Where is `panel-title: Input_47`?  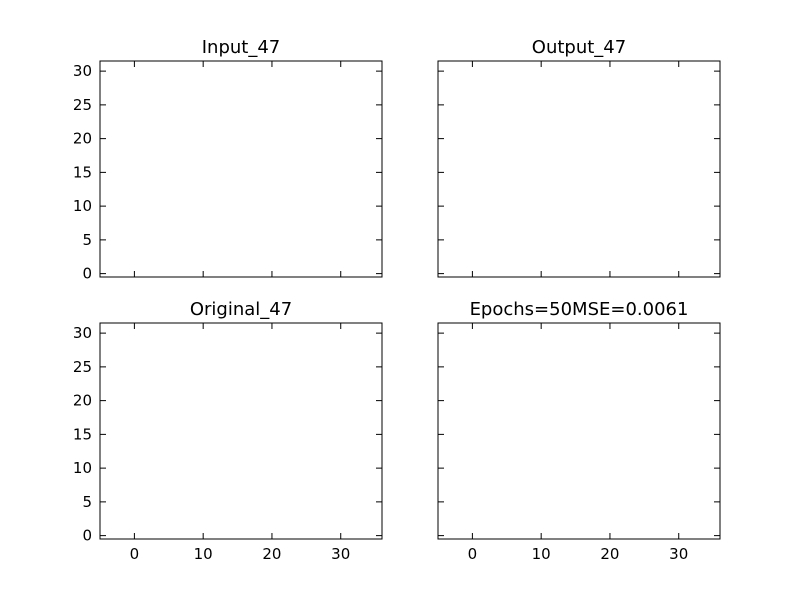 panel-title: Input_47 is located at coordinates (241, 47).